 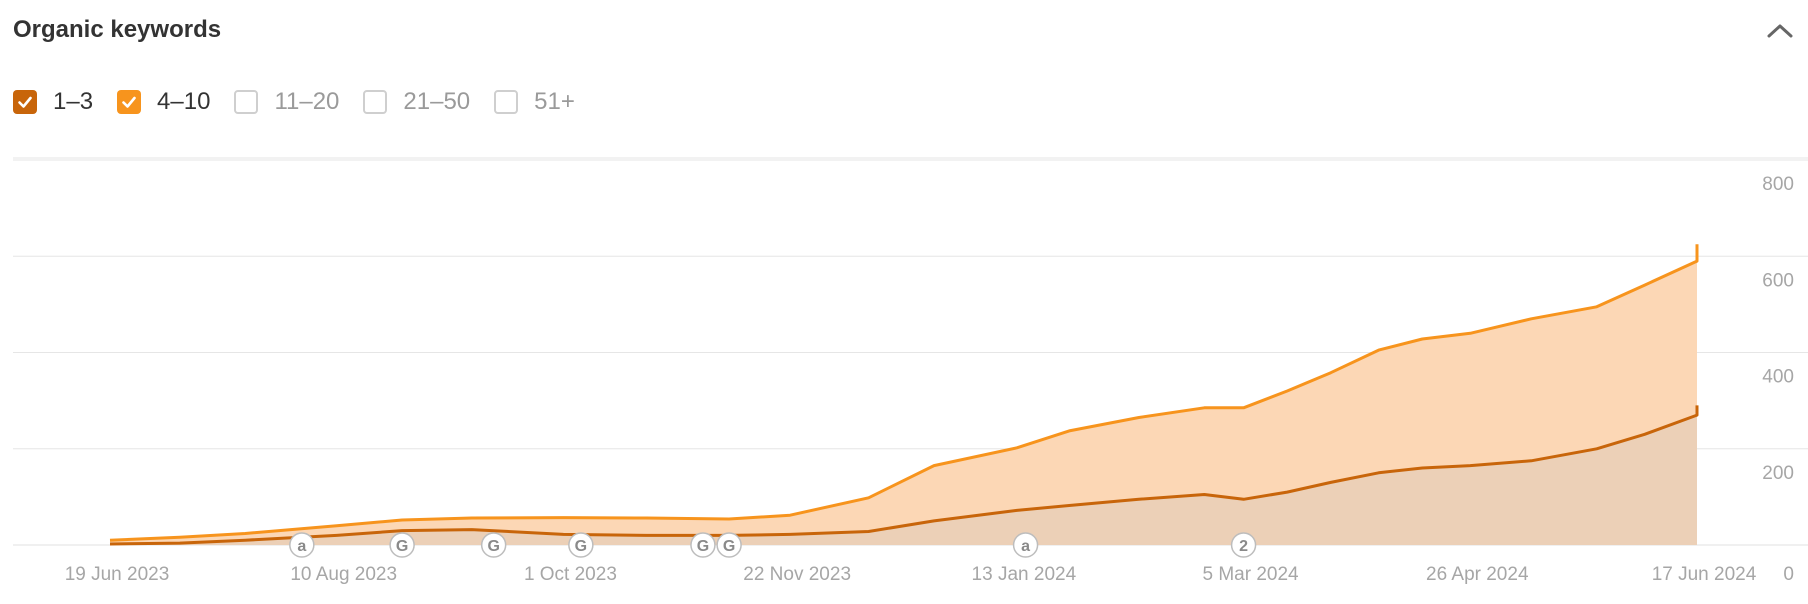 I want to click on filter-1-3: 1–3, so click(x=53, y=102).